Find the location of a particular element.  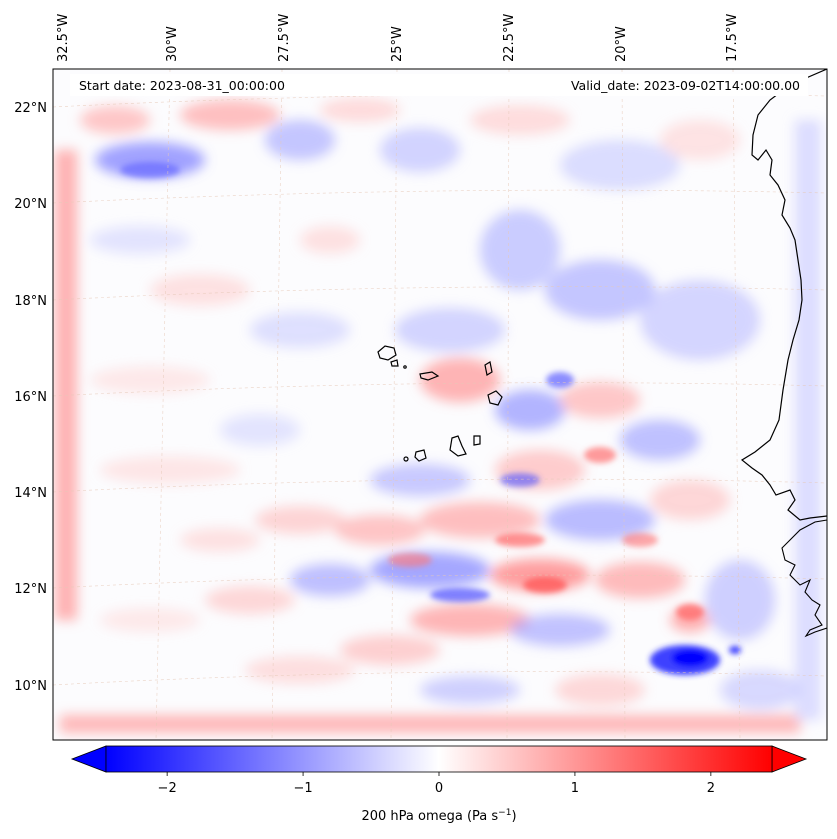

colorbar-label: 200 hPa omega (Pa s−1) is located at coordinates (438, 816).